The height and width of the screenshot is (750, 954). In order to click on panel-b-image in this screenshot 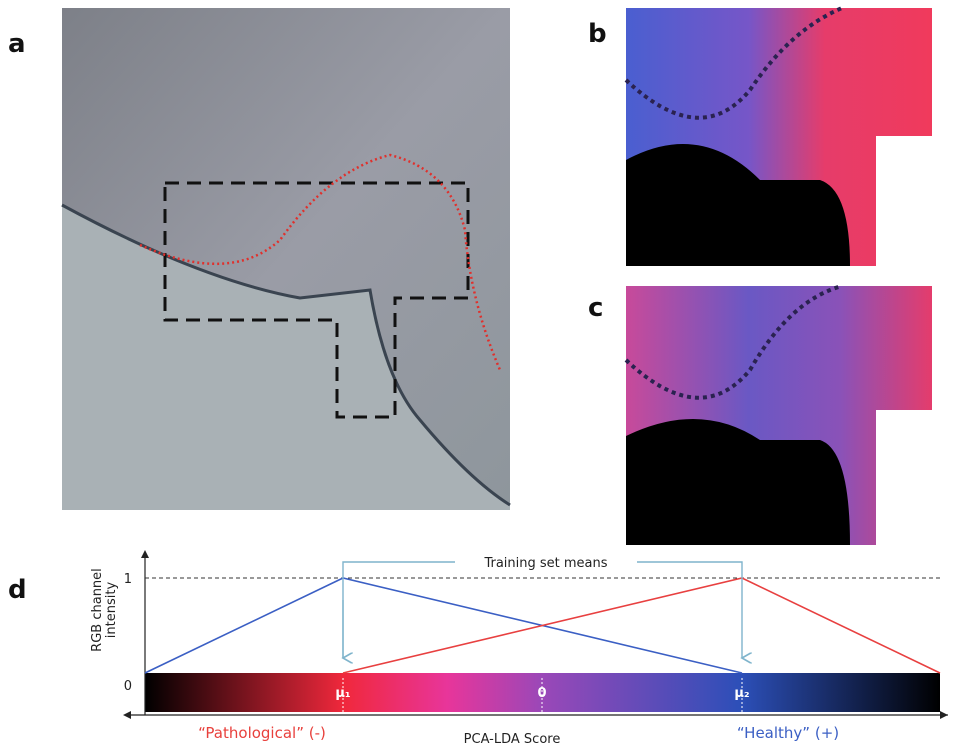, I will do `click(778, 136)`.